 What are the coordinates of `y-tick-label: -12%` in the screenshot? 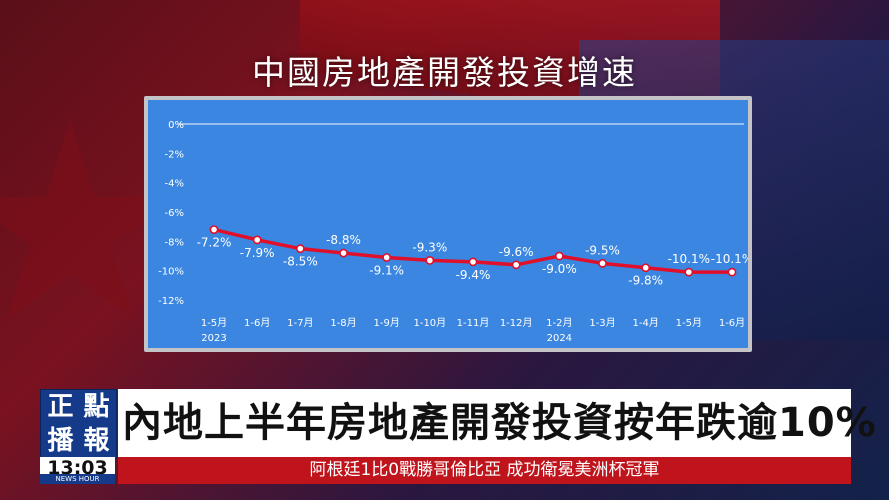 It's located at (171, 301).